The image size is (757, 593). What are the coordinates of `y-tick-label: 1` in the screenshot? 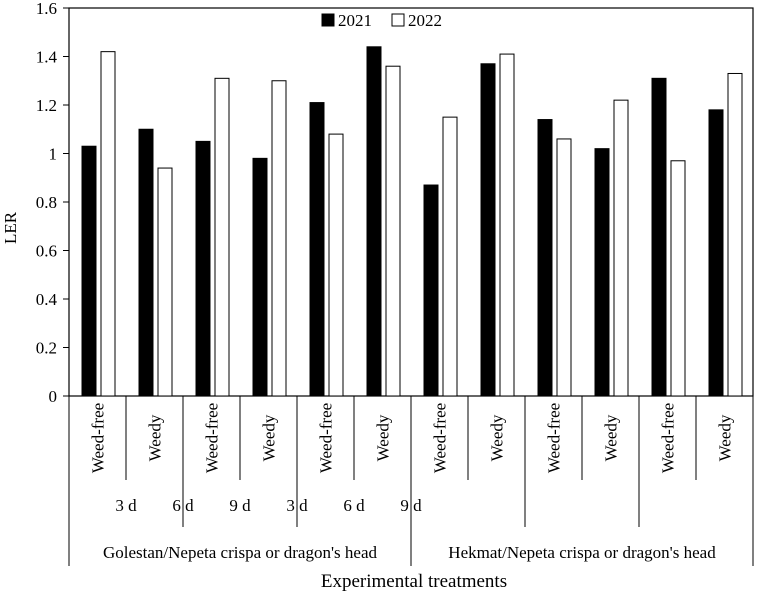 It's located at (53, 154).